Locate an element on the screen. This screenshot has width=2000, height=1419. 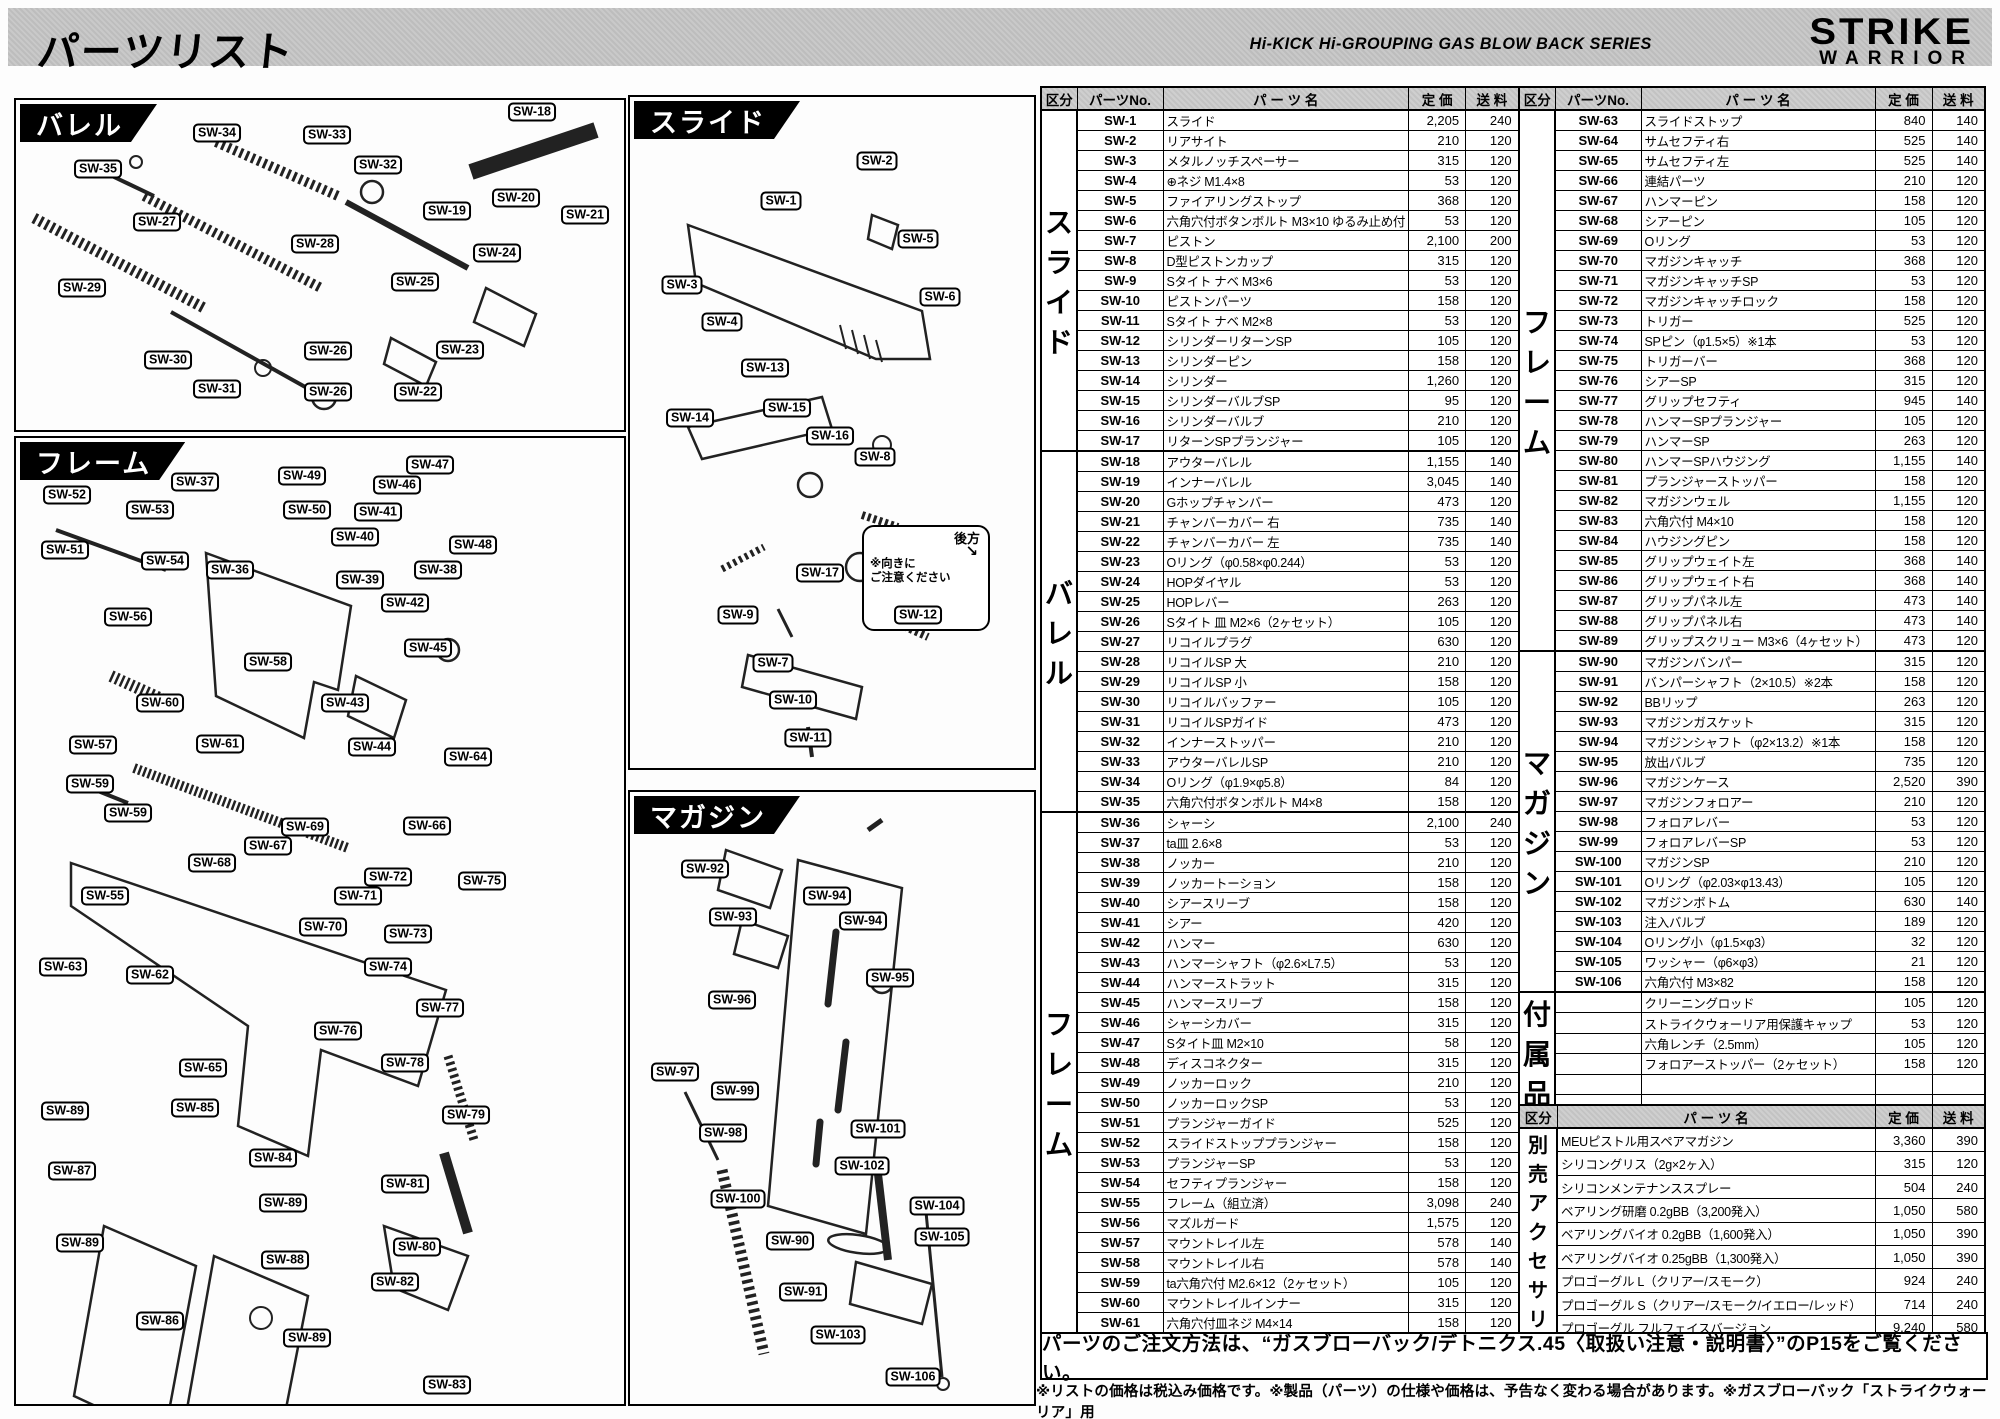
brand-logo-strike: STRIKE is located at coordinates (1891, 32).